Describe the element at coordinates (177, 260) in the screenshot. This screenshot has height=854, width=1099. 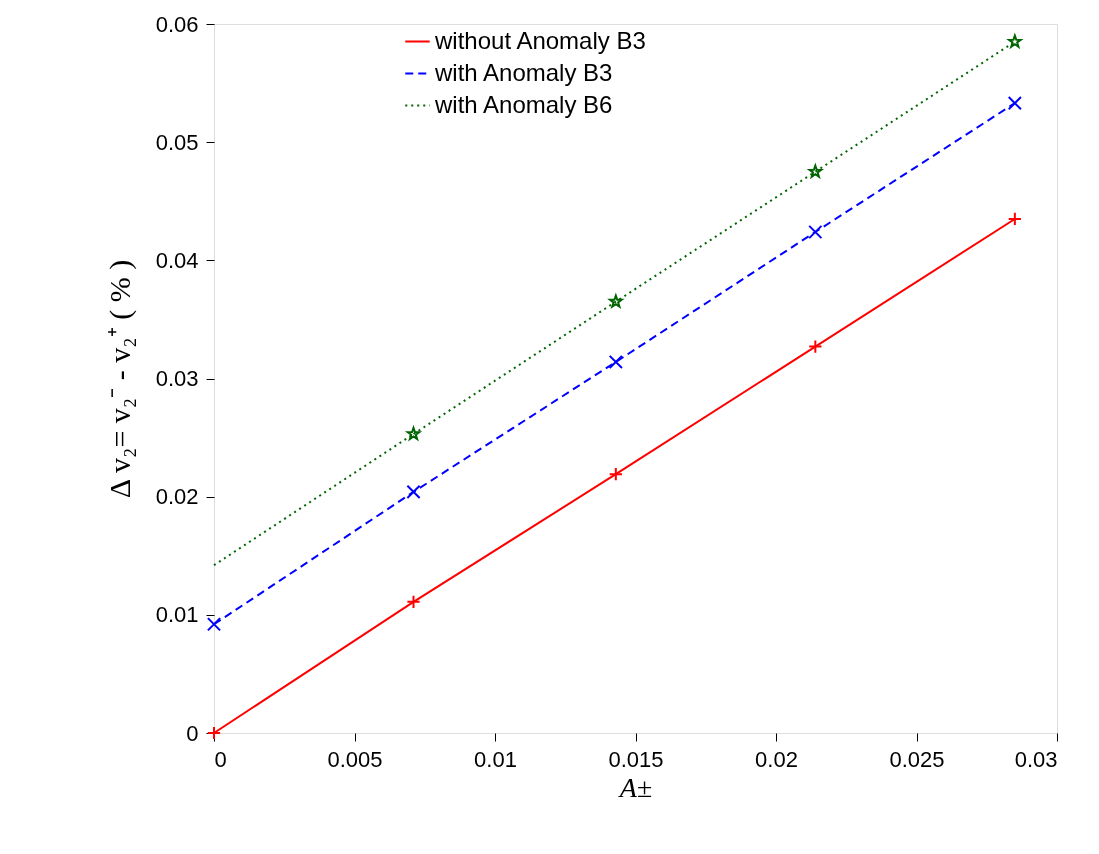
I see `y-tick-label: 0.04` at that location.